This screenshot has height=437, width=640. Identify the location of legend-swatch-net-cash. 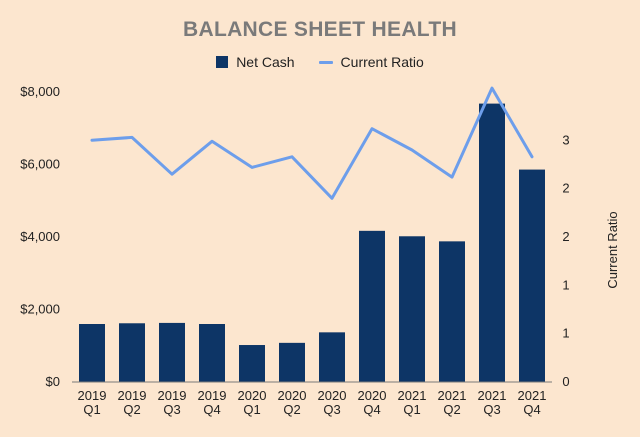
(222, 62).